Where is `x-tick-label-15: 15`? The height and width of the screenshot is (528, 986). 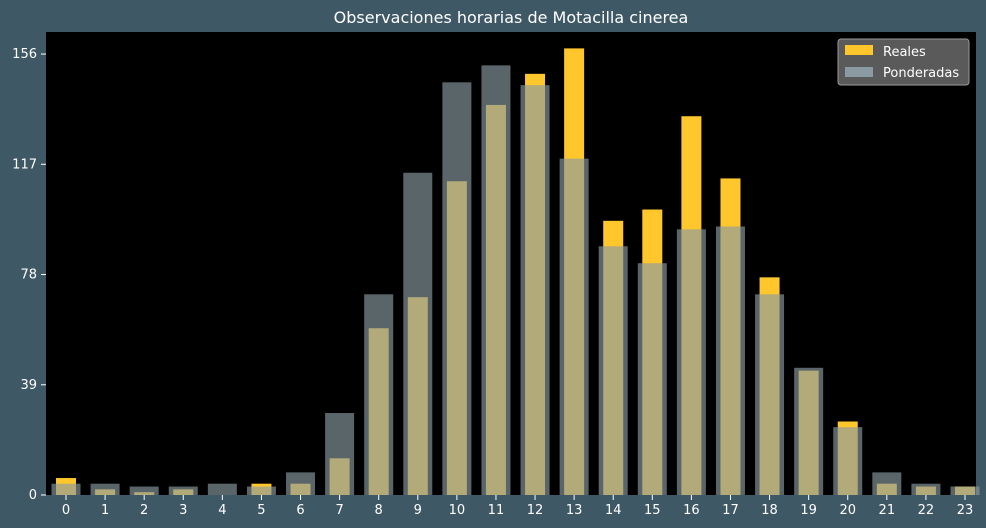 x-tick-label-15: 15 is located at coordinates (652, 510).